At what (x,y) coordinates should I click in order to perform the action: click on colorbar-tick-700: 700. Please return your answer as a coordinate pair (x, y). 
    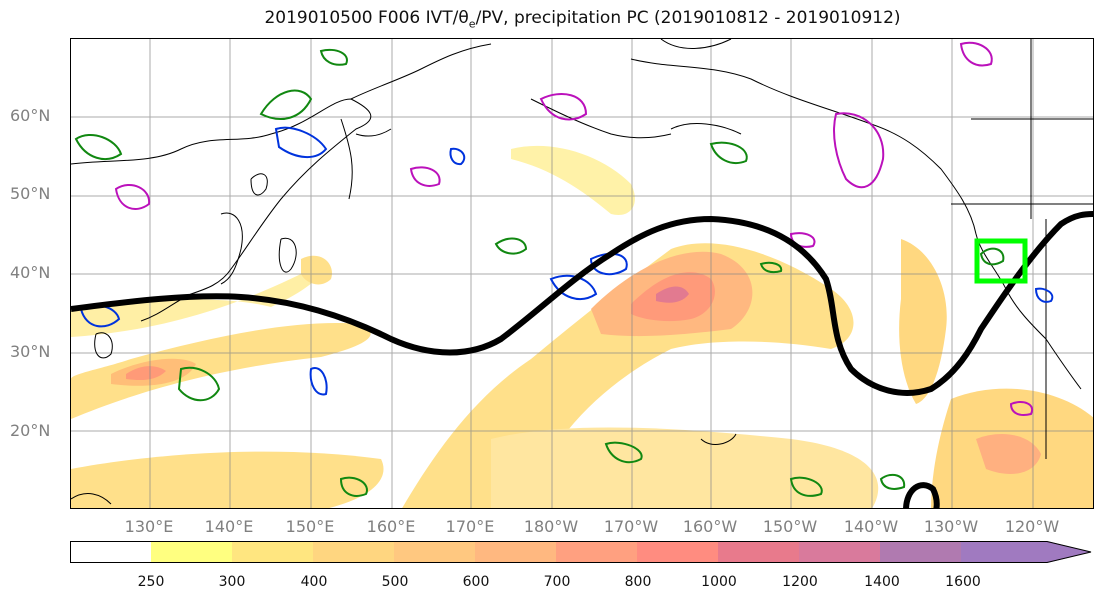
    Looking at the image, I should click on (557, 582).